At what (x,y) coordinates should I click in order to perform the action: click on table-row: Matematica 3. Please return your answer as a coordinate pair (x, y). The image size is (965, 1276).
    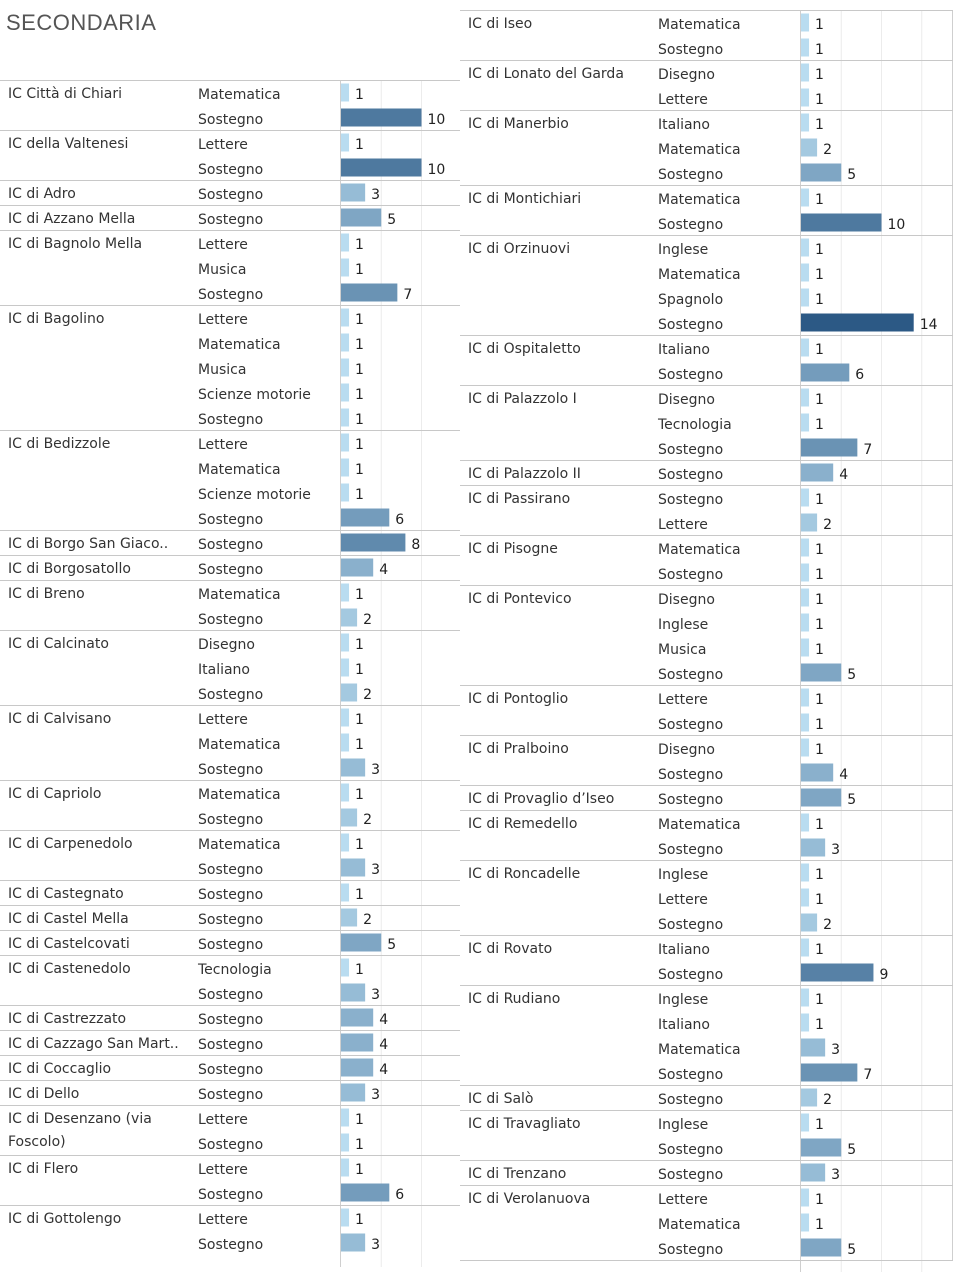
    Looking at the image, I should click on (749, 1048).